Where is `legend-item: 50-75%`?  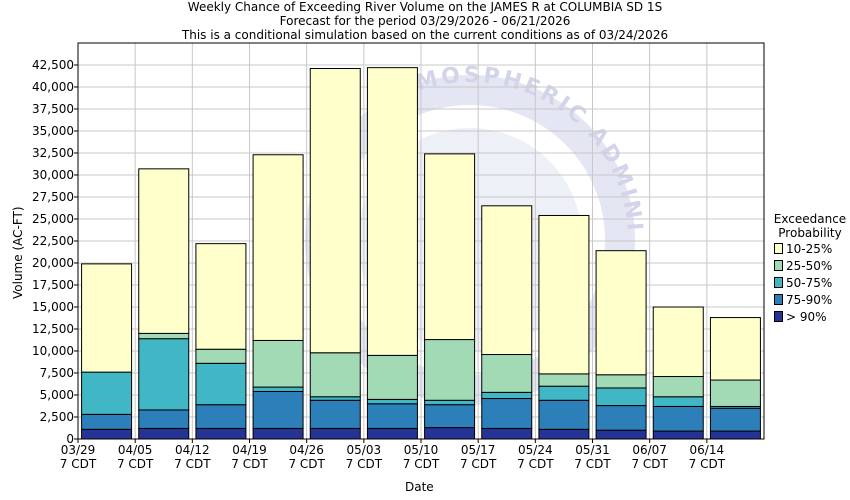
legend-item: 50-75% is located at coordinates (812, 282).